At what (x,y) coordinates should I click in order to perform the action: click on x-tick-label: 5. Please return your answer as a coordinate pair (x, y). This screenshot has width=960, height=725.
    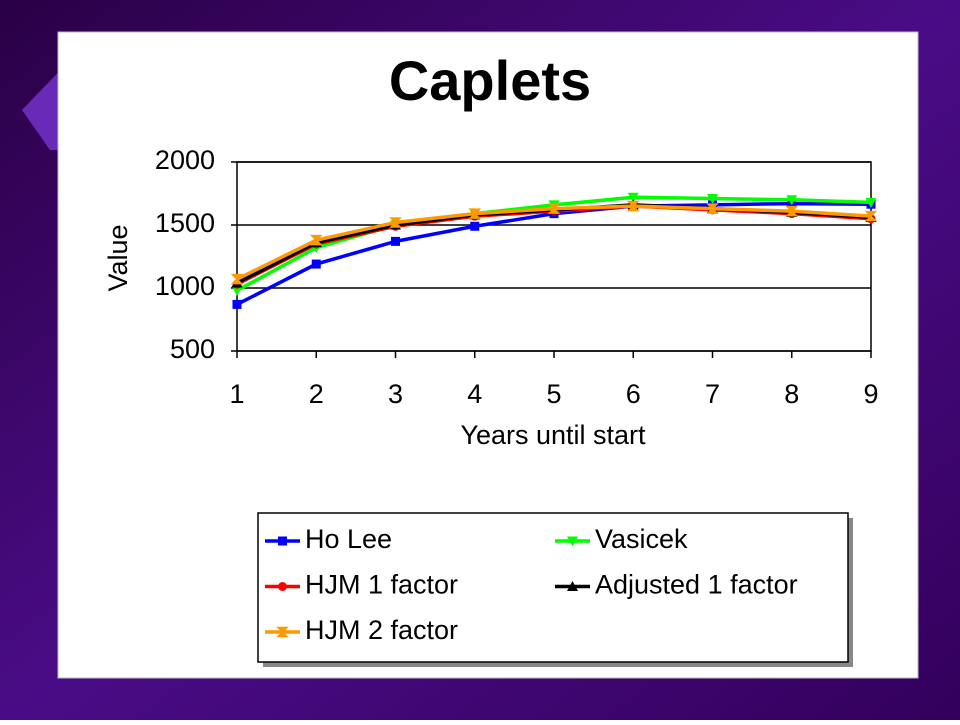
    Looking at the image, I should click on (553, 394).